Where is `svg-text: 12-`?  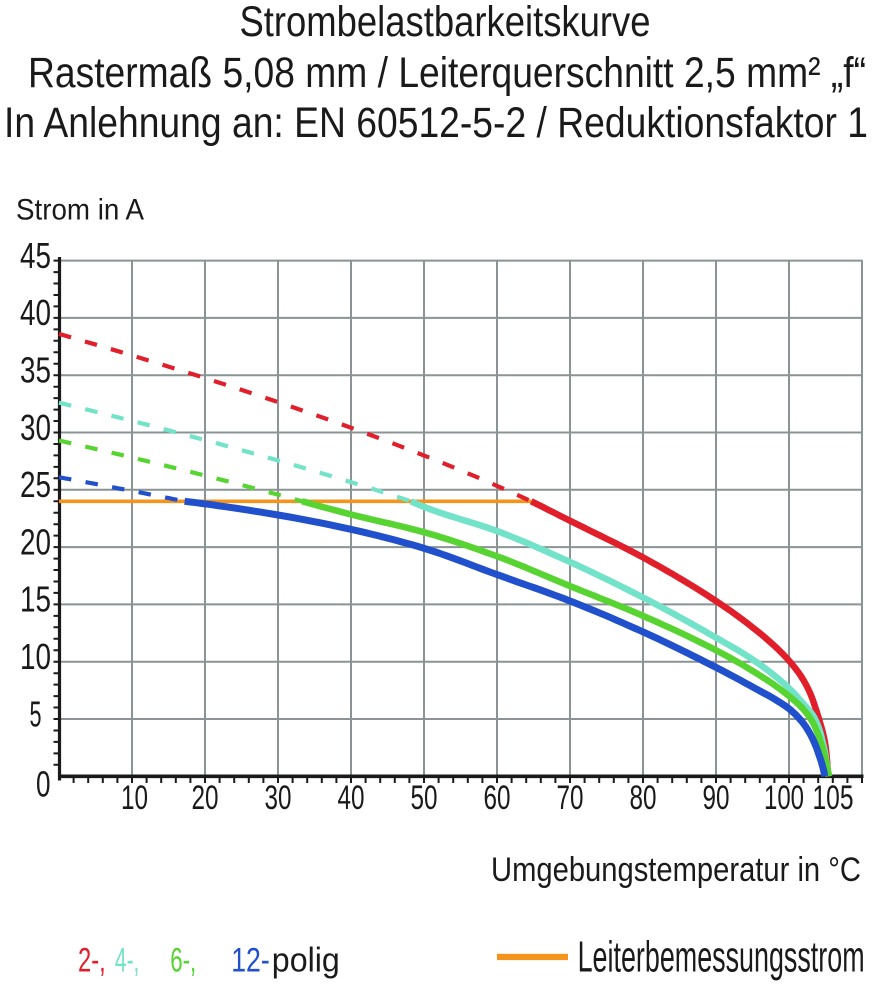 svg-text: 12- is located at coordinates (250, 961).